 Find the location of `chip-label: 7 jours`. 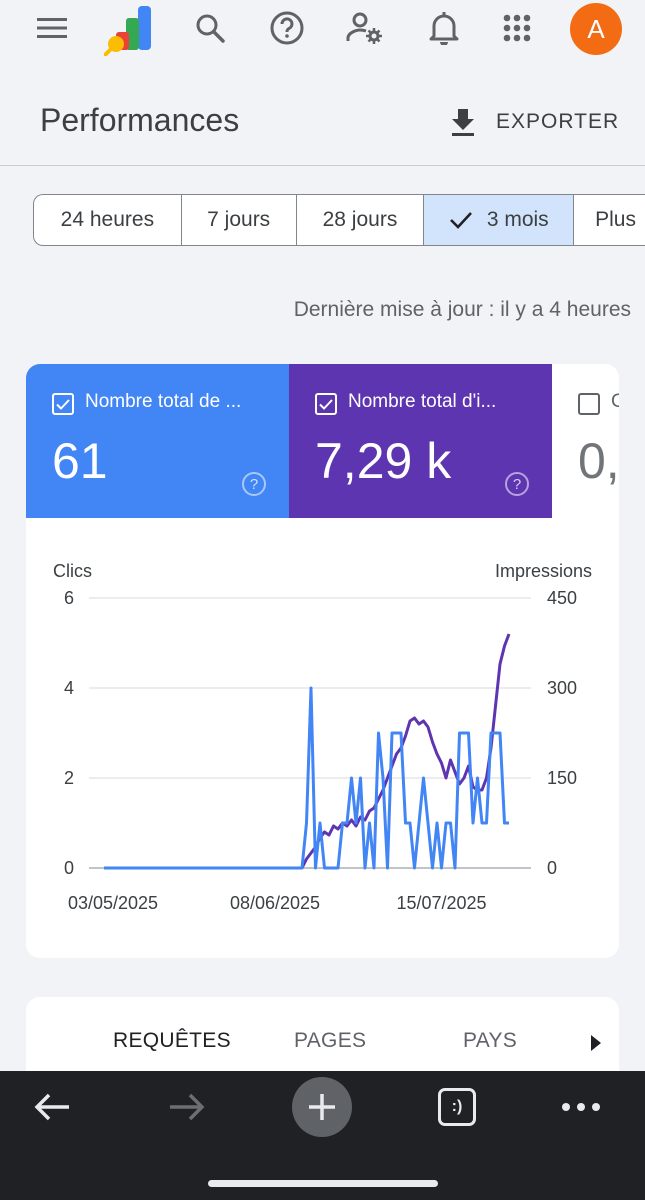

chip-label: 7 jours is located at coordinates (239, 219).